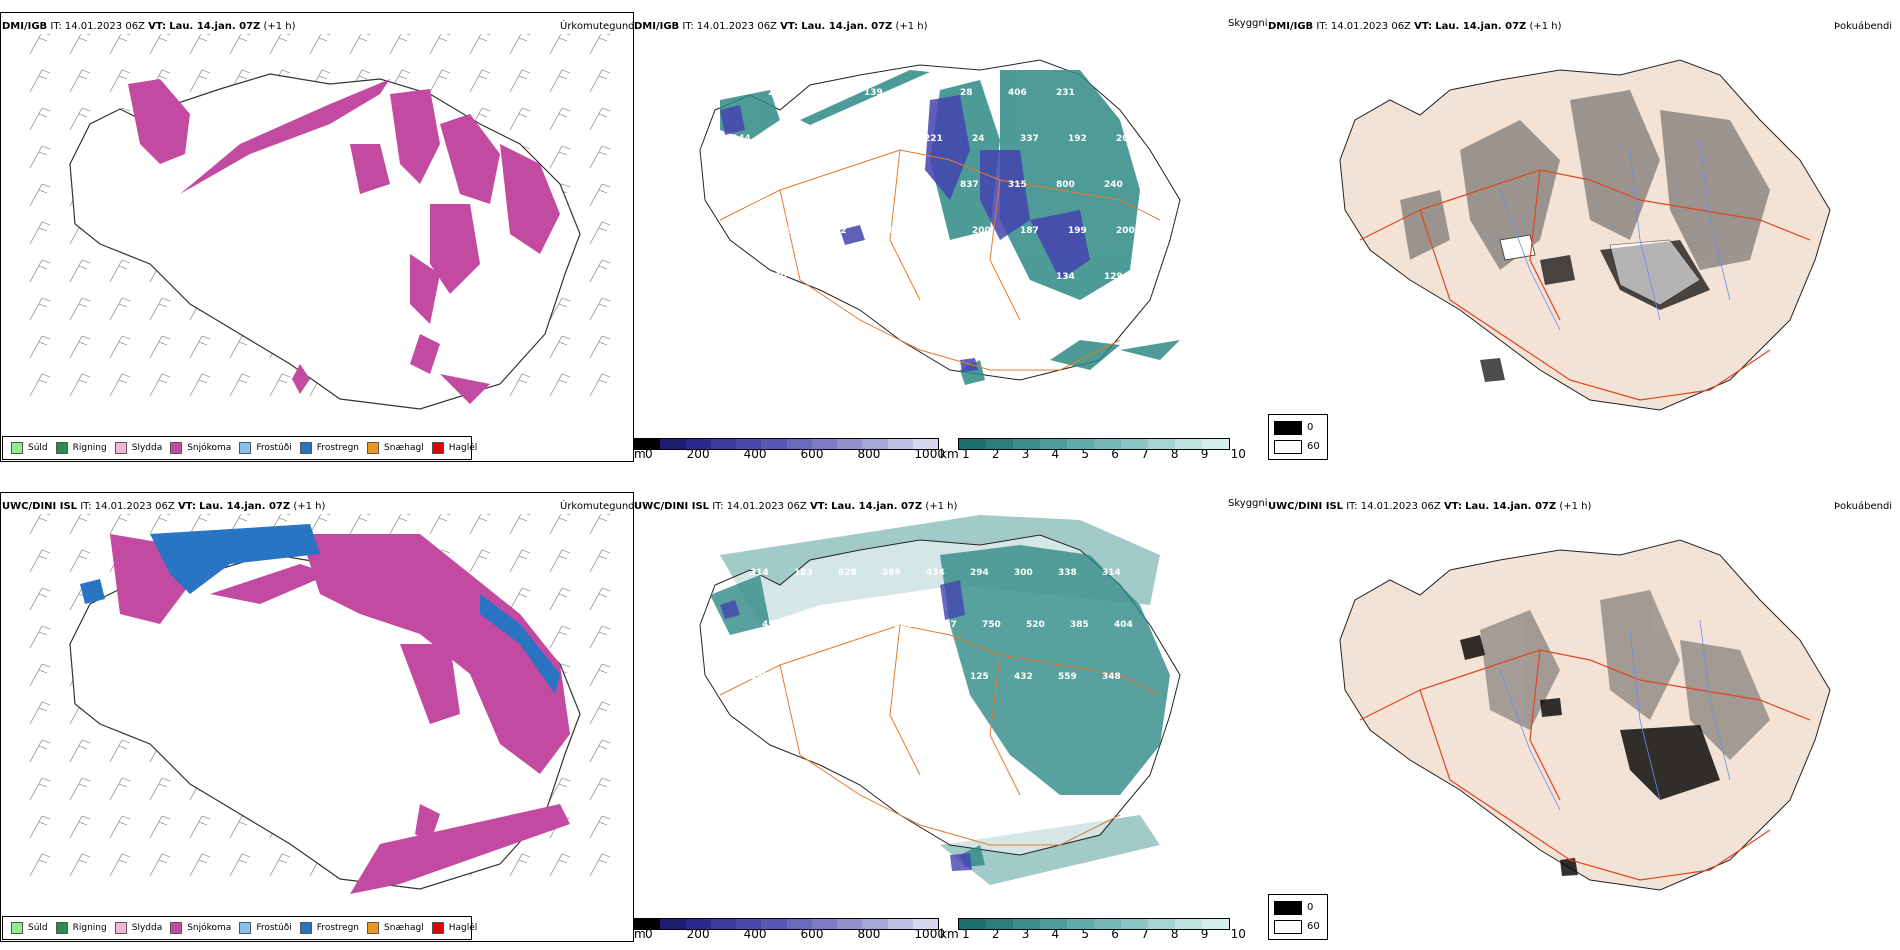  Describe the element at coordinates (966, 93) in the screenshot. I see `vis-value-label: 28` at that location.